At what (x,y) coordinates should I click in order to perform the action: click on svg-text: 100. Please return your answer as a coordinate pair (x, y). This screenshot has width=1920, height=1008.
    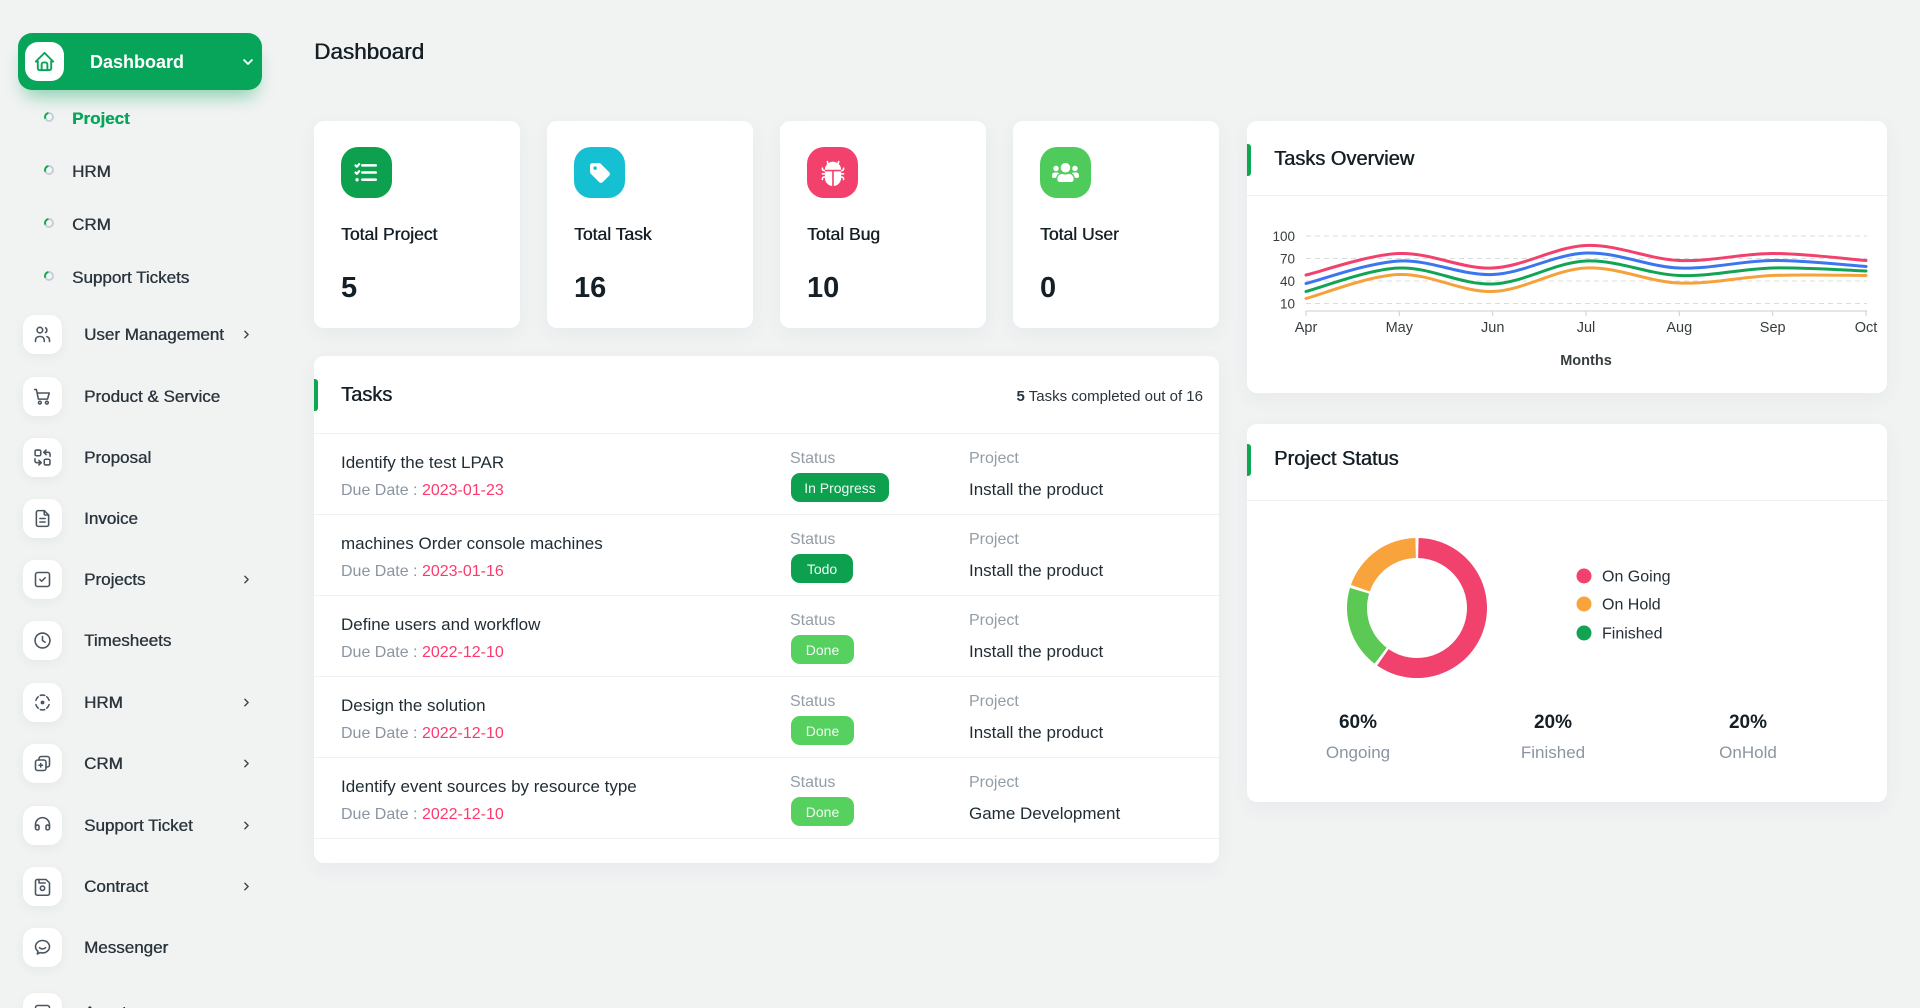
    Looking at the image, I should click on (1283, 236).